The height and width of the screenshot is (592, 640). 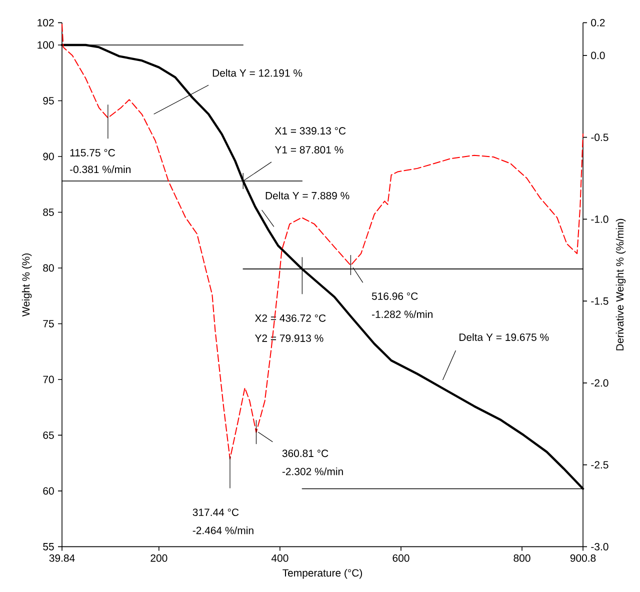 I want to click on y2-tick-label: -2.0, so click(x=599, y=383).